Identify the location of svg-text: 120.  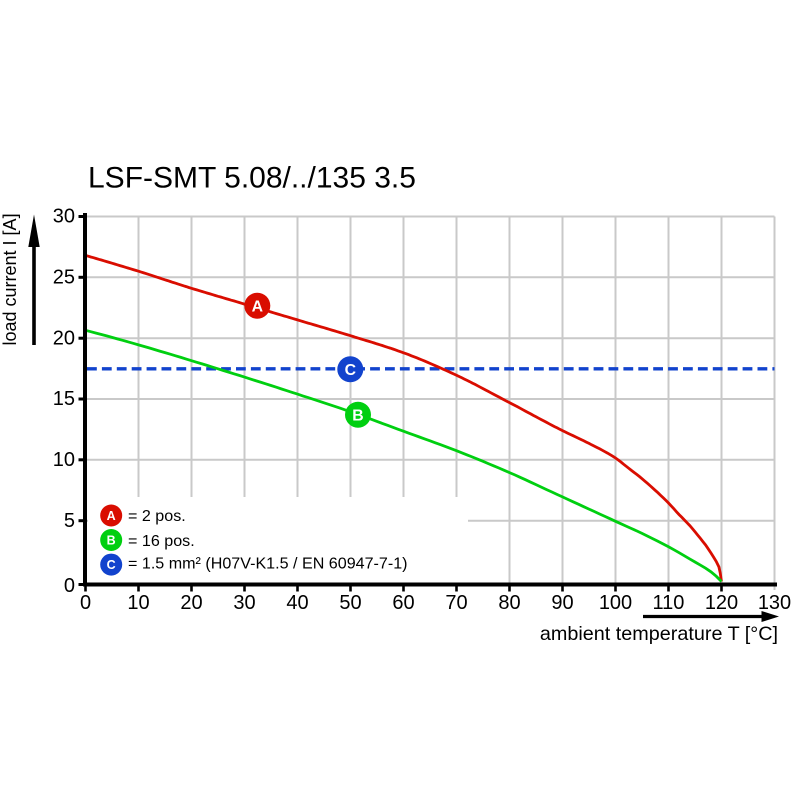
(721, 603).